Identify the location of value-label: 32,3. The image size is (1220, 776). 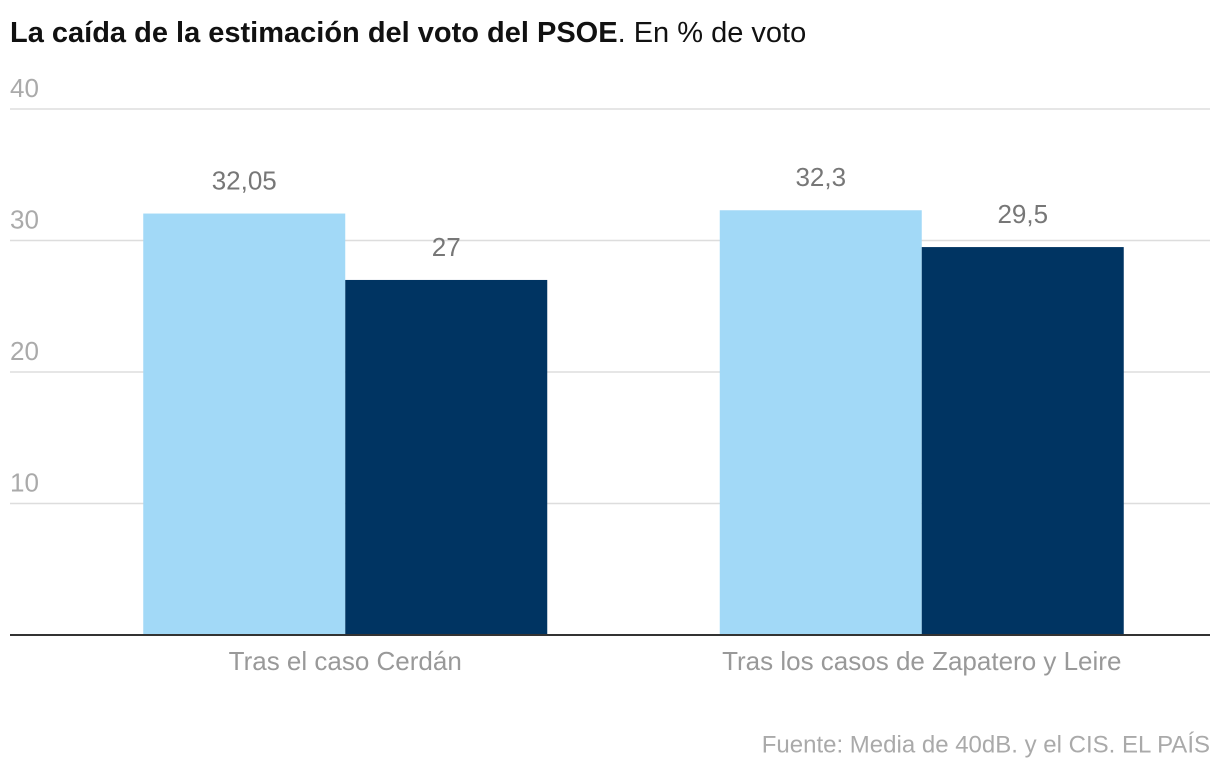
(820, 177).